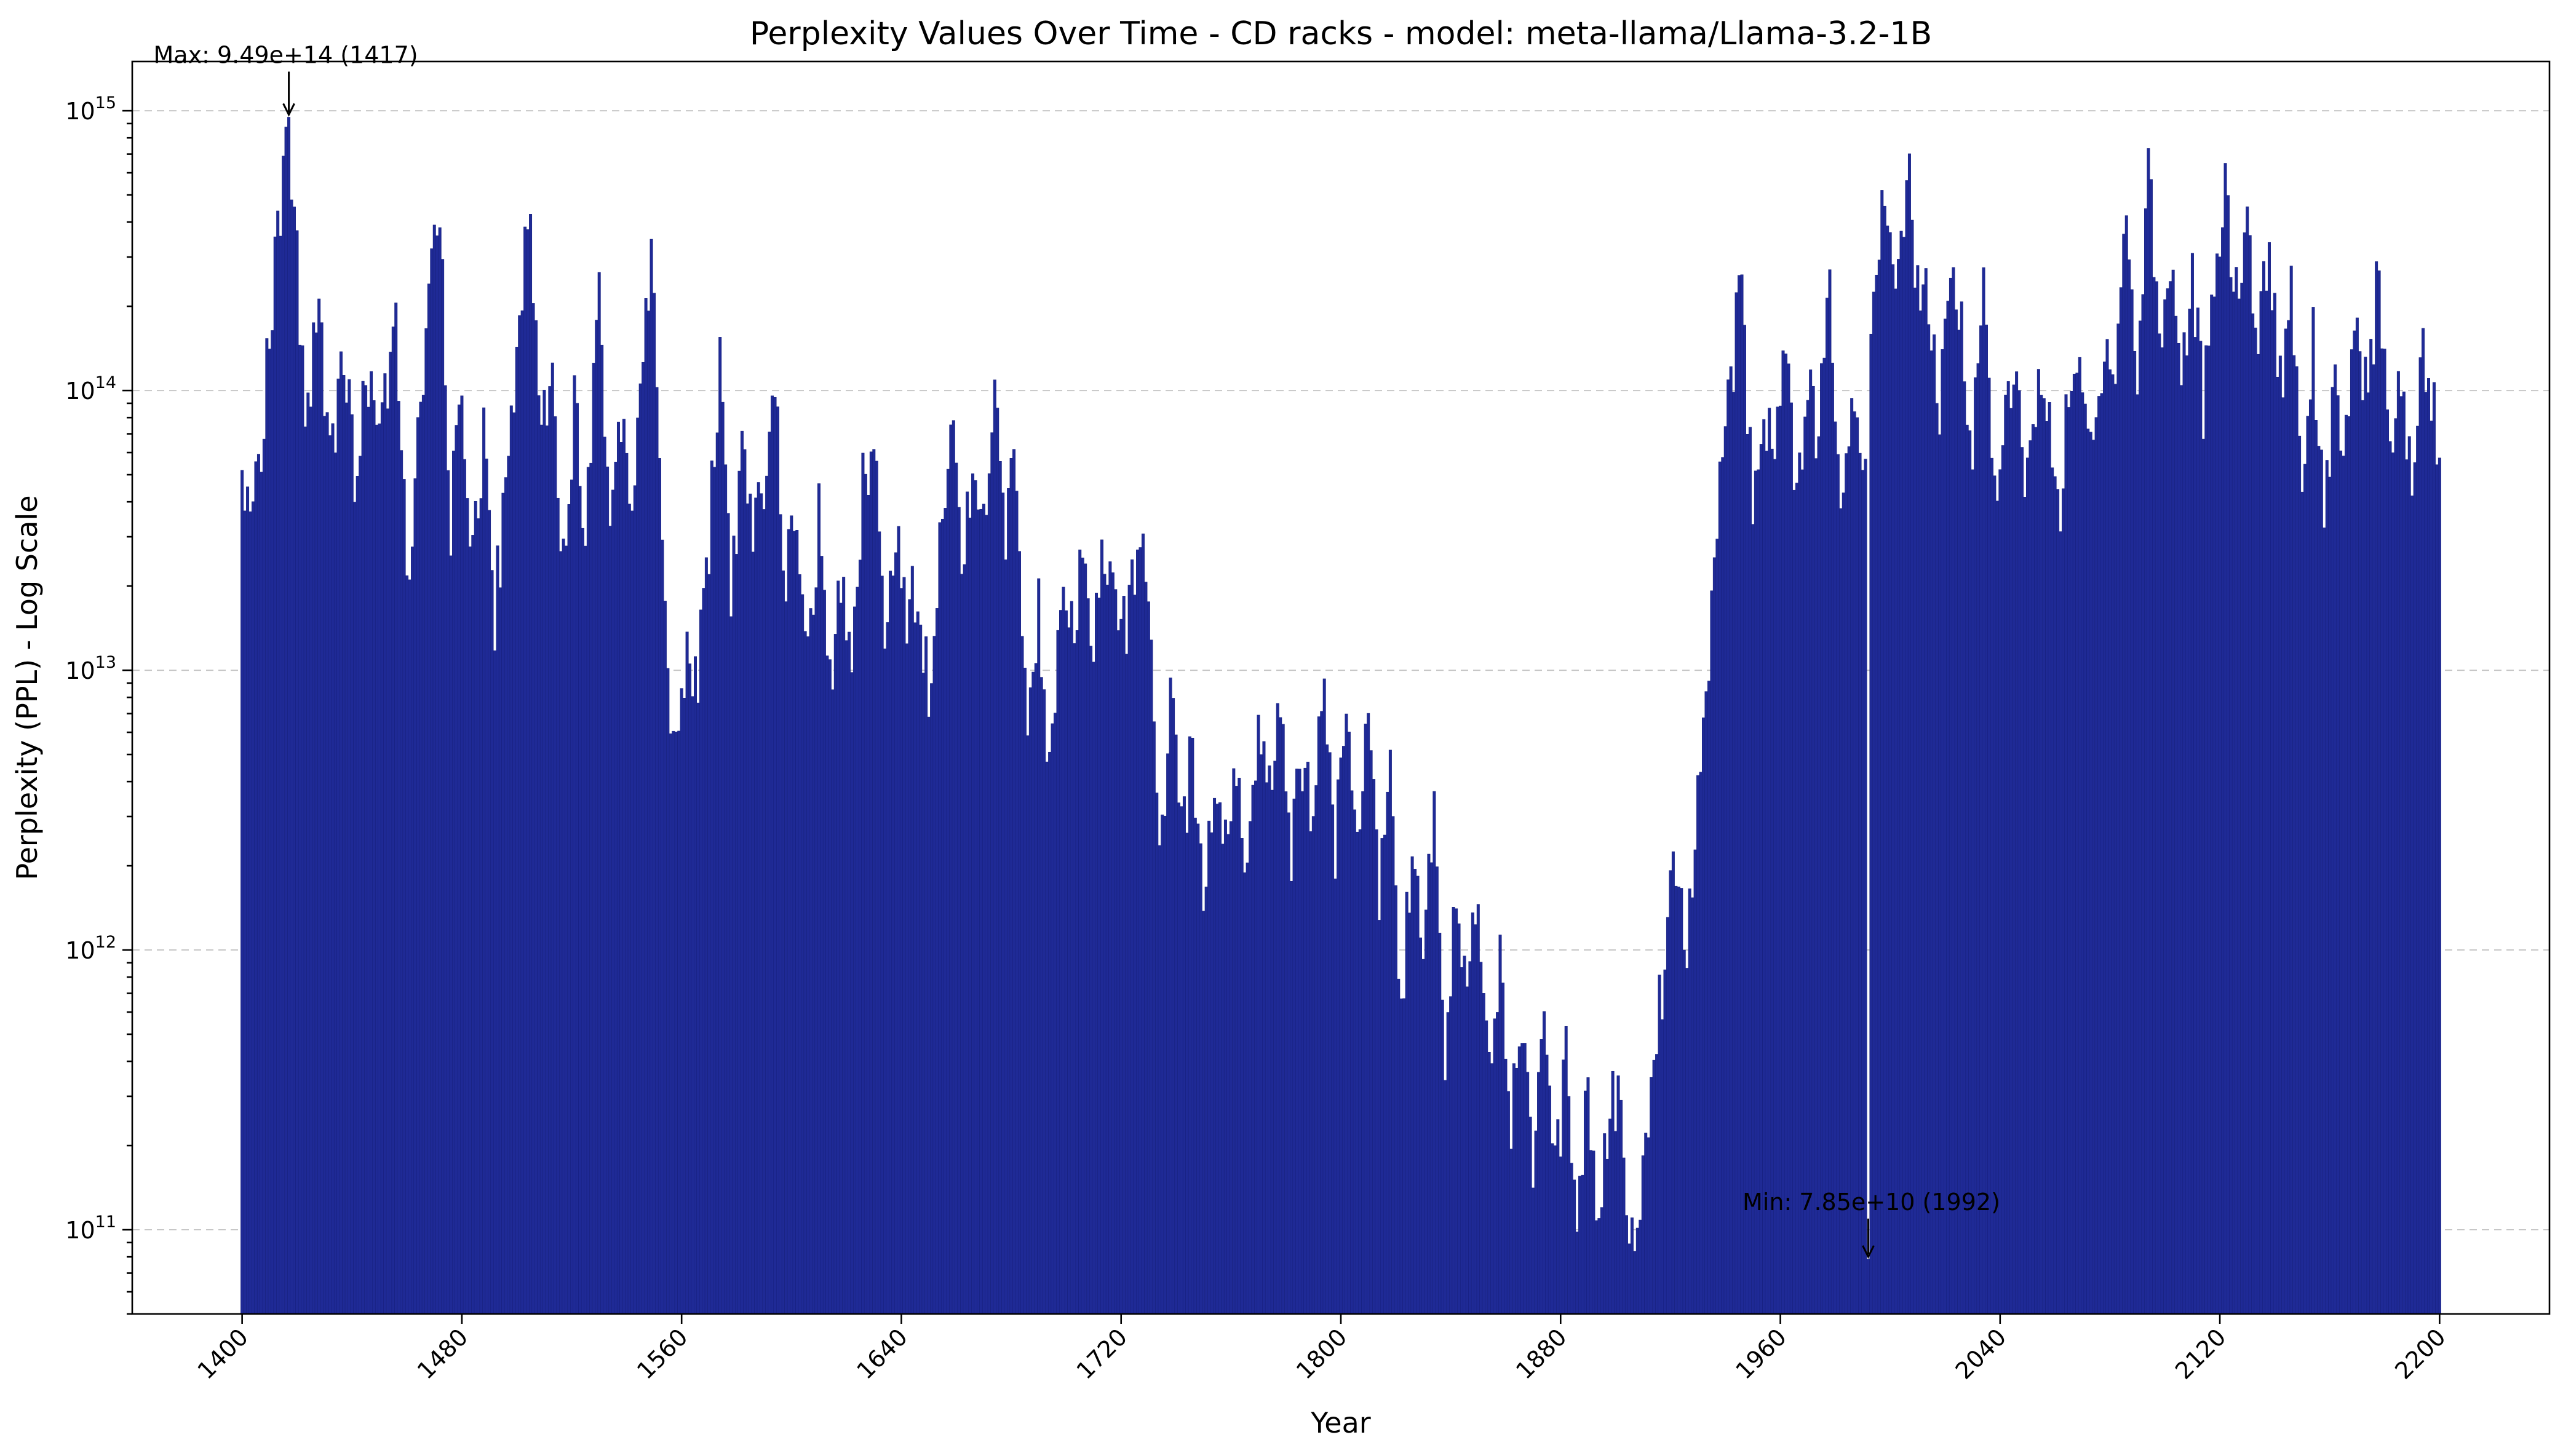  Describe the element at coordinates (2082, 854) in the screenshot. I see `bar-2070` at that location.